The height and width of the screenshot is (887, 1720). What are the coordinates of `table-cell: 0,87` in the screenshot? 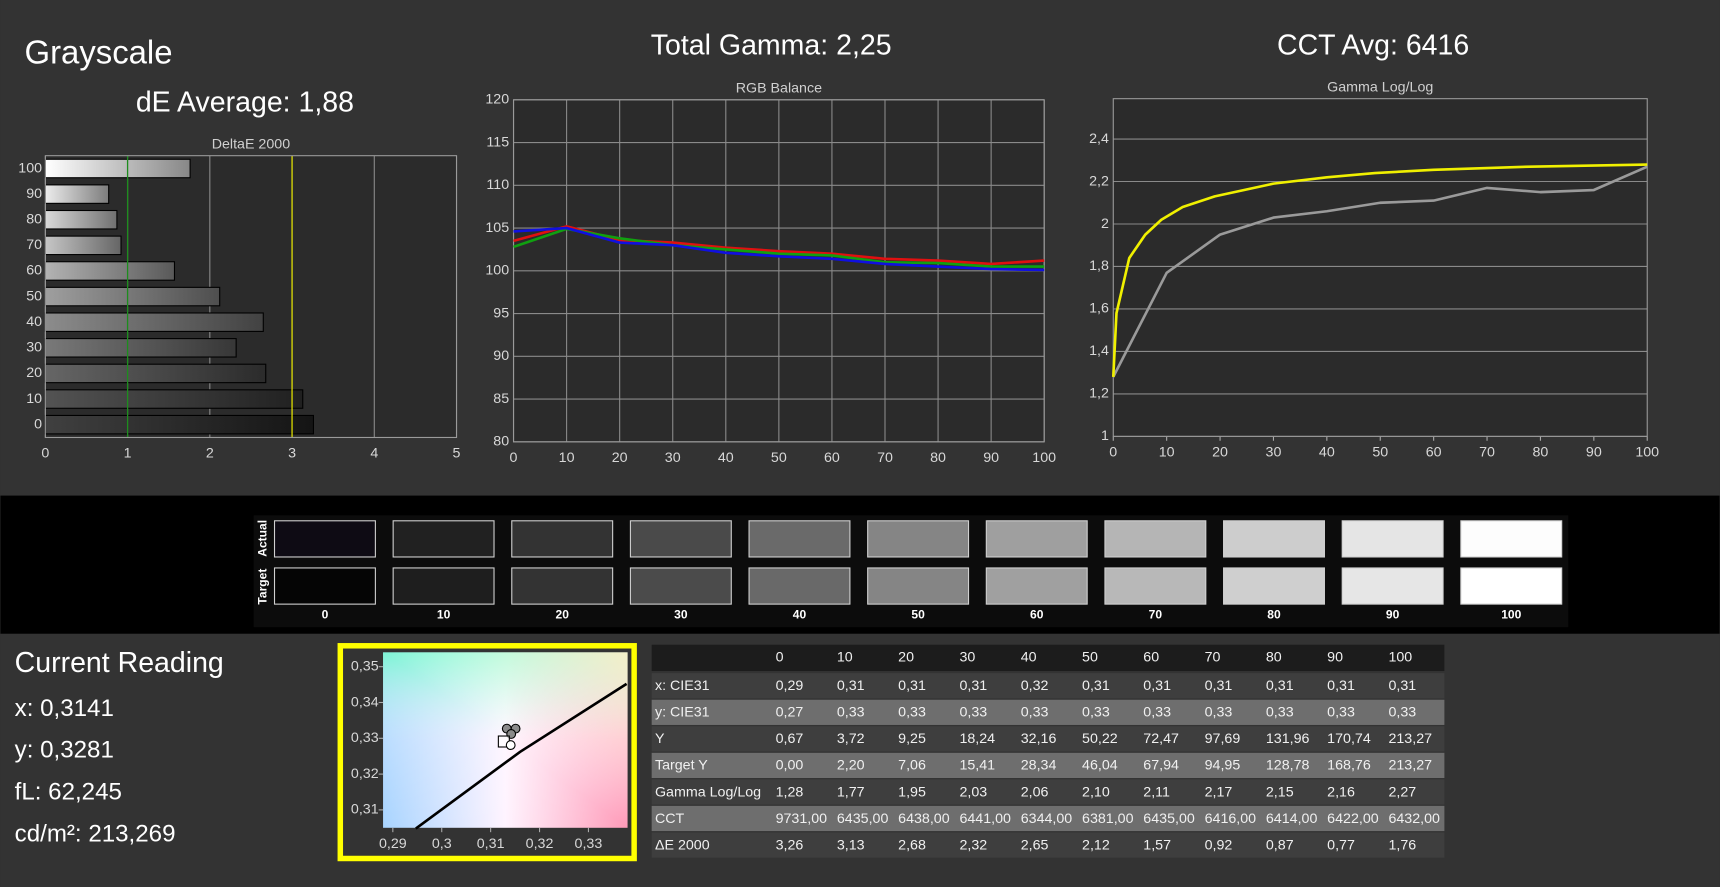 It's located at (1280, 845).